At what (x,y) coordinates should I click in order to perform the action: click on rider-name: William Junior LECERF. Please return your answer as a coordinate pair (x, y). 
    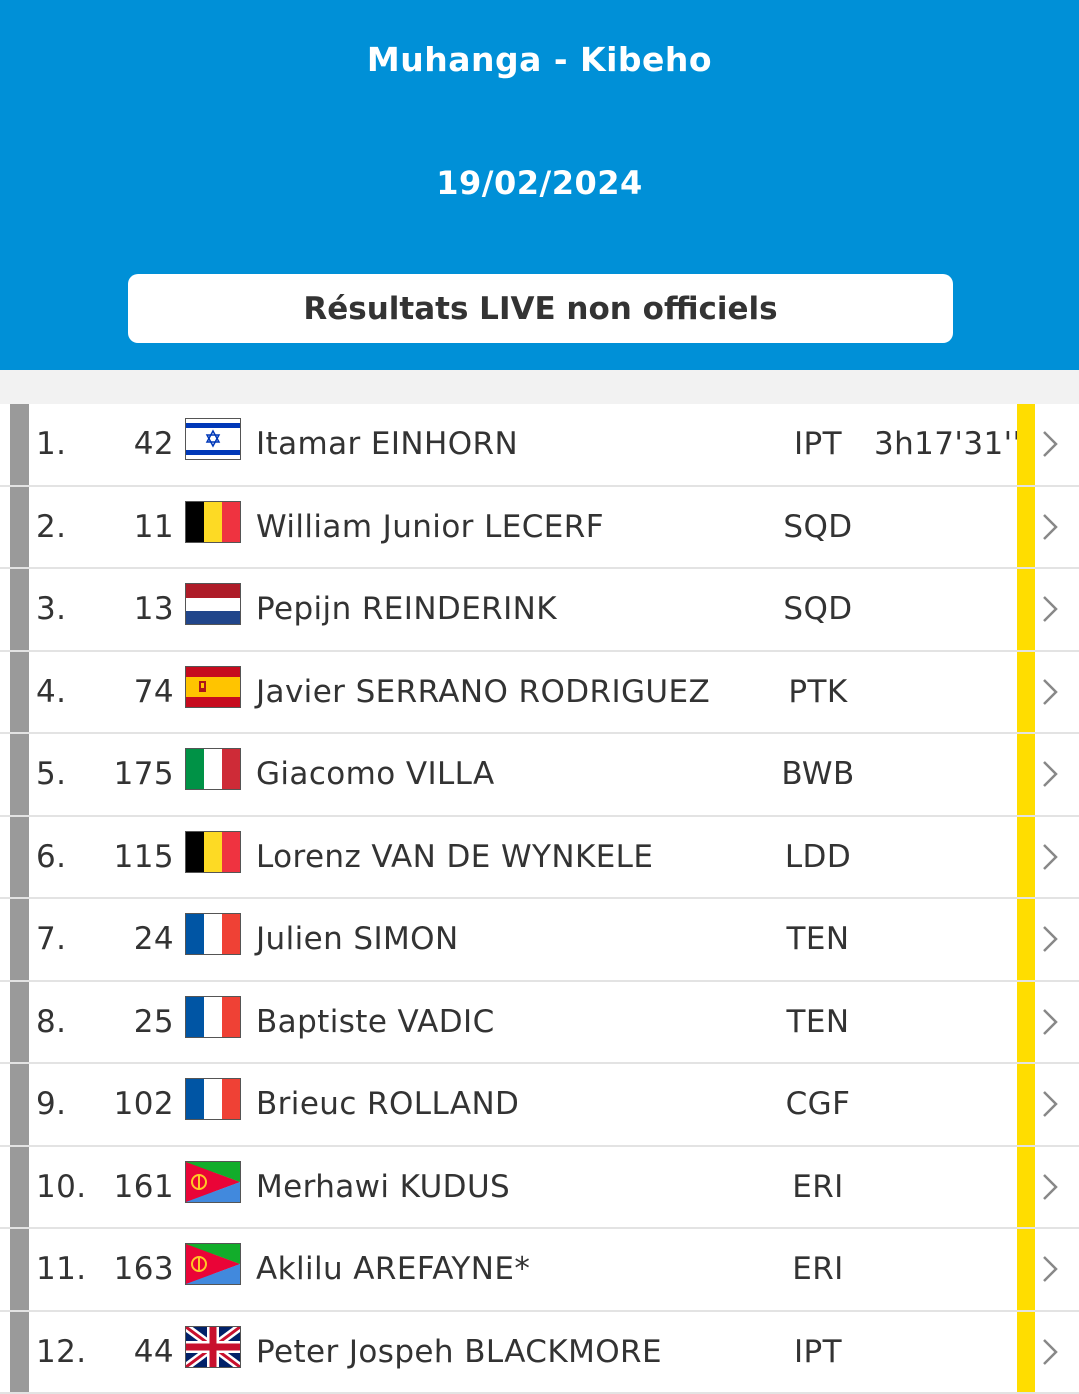
    Looking at the image, I should click on (430, 526).